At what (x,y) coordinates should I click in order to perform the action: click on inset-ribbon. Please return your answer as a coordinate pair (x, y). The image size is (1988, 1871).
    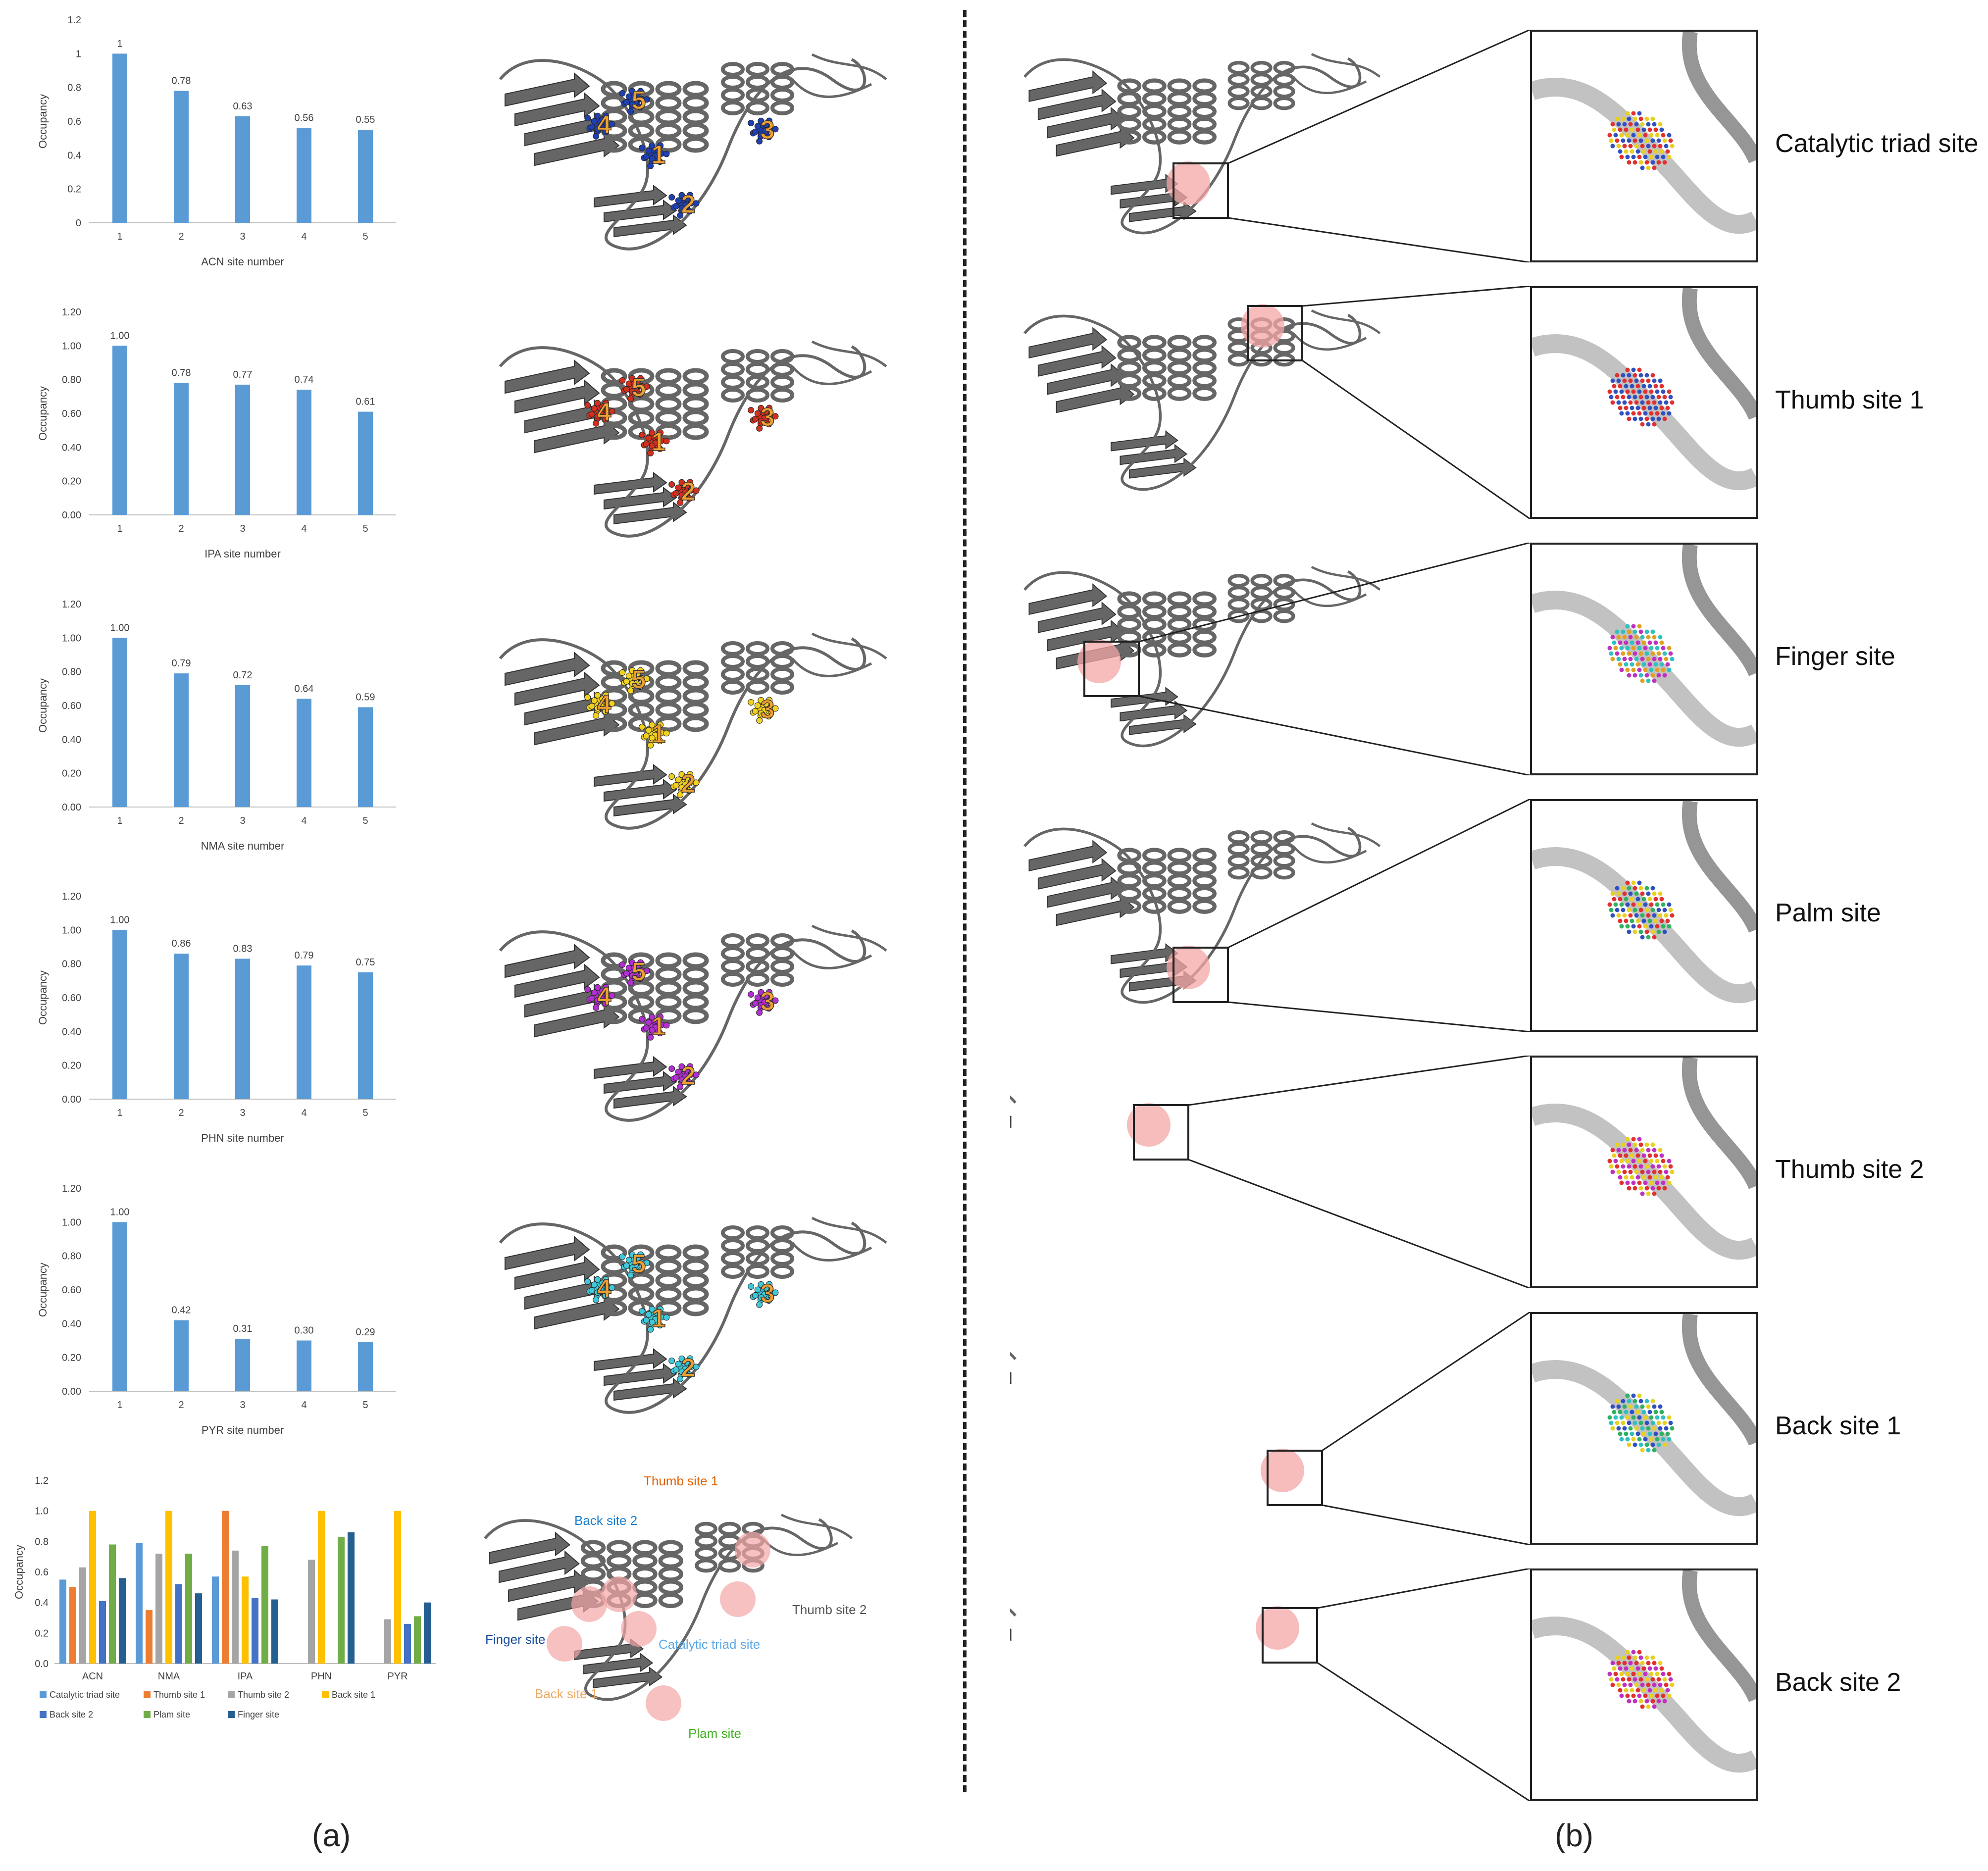
    Looking at the image, I should click on (1719, 1637).